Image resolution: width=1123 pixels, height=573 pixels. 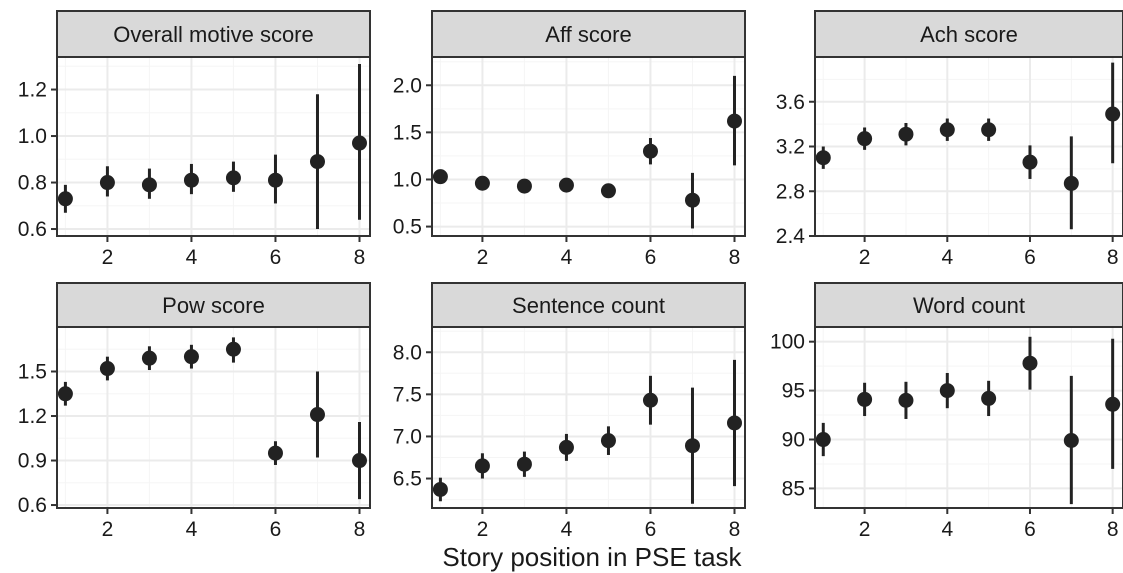 What do you see at coordinates (790, 191) in the screenshot?
I see `y-tick-label: 2.8` at bounding box center [790, 191].